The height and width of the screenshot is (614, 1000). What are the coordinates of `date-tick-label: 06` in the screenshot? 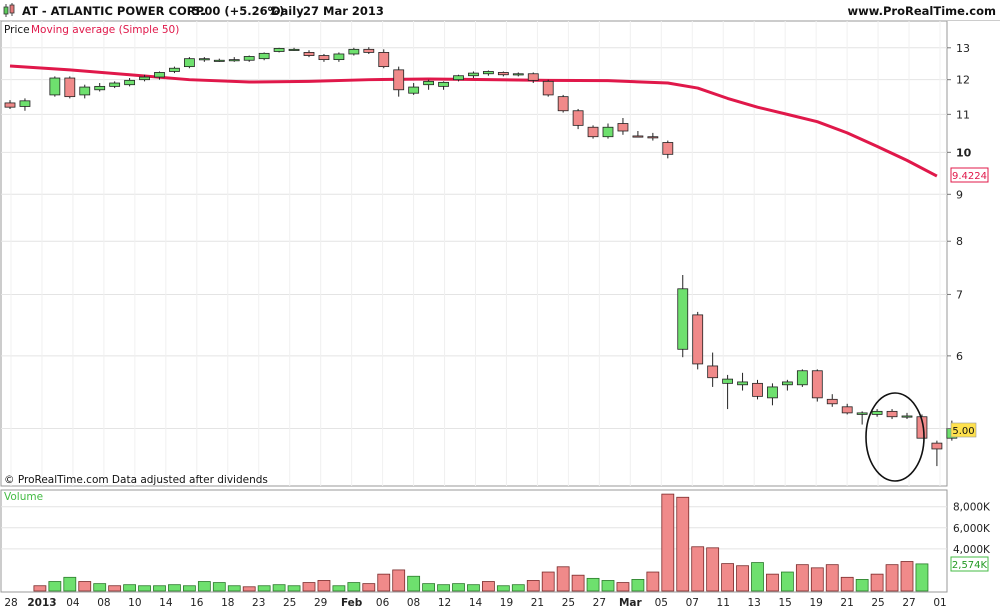 It's located at (383, 603).